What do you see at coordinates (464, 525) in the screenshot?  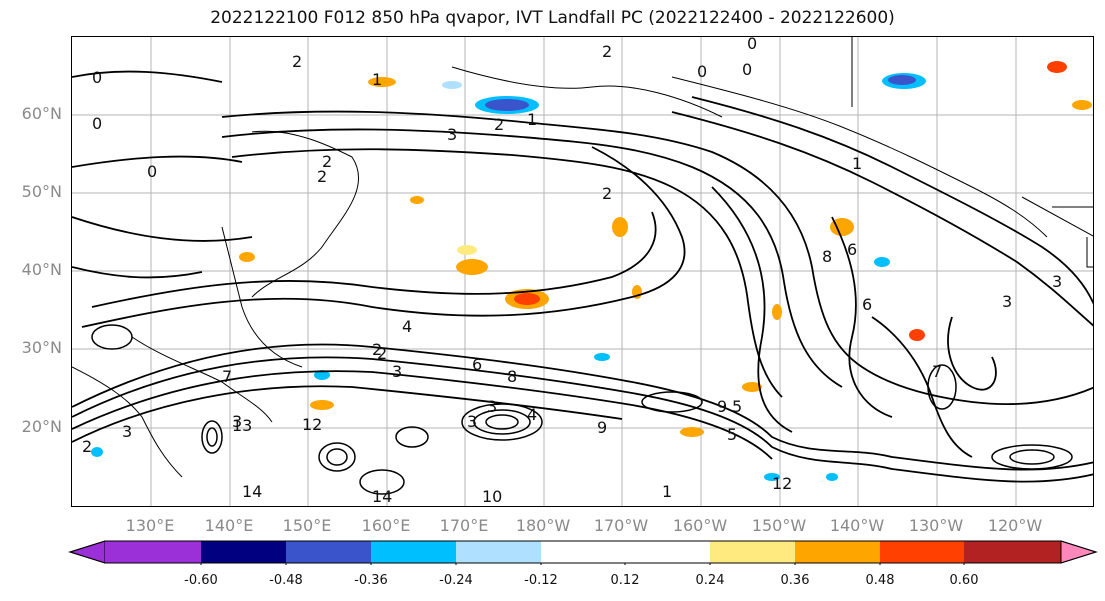 I see `lon-label: 170°E` at bounding box center [464, 525].